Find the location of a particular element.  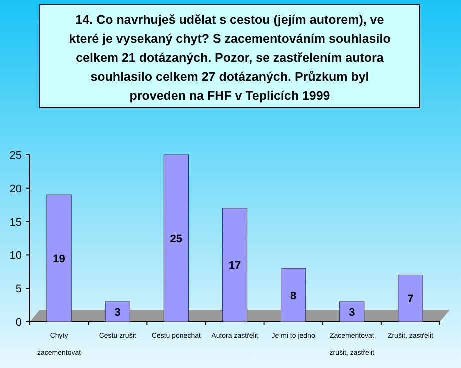

y-tick-label: 10 is located at coordinates (16, 256).